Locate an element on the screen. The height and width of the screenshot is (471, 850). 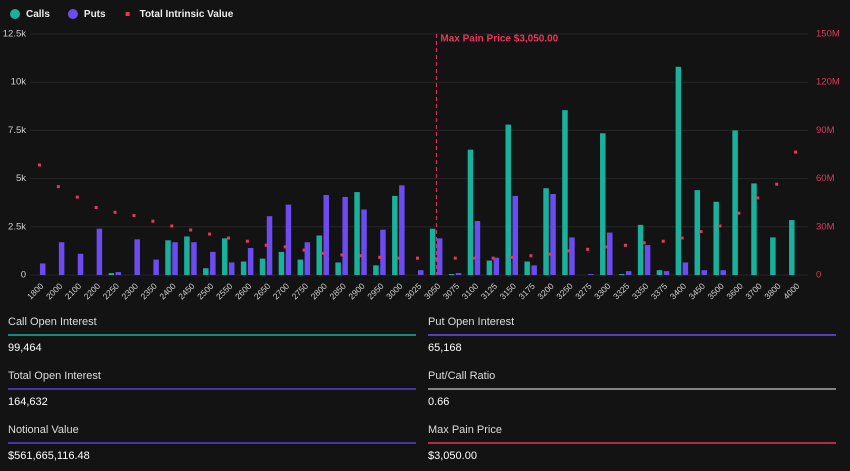
x-tick-label: 2300 is located at coordinates (130, 291).